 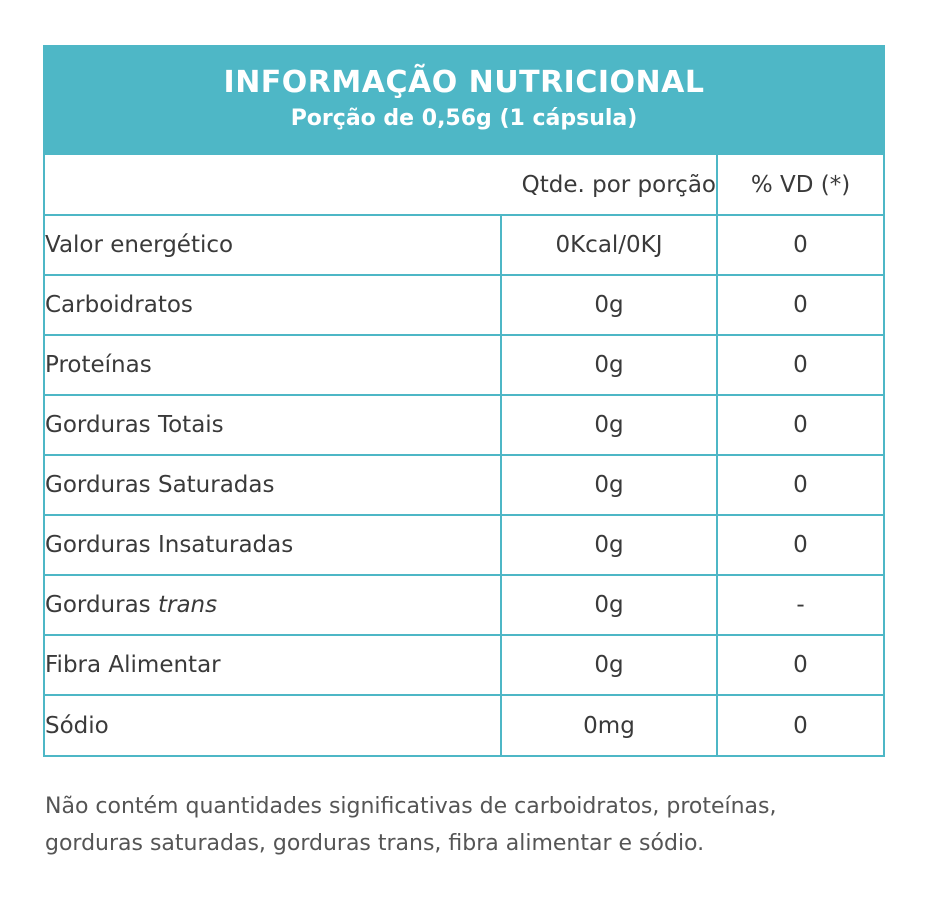 I want to click on nutrient-name: Proteínas, so click(x=273, y=364).